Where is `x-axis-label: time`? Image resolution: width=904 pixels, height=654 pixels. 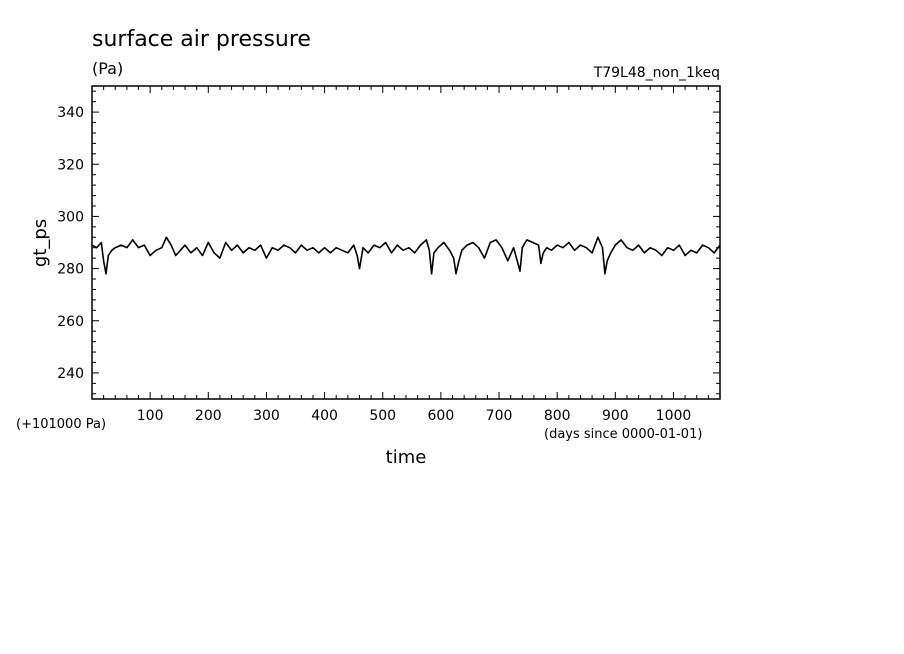
x-axis-label: time is located at coordinates (406, 457).